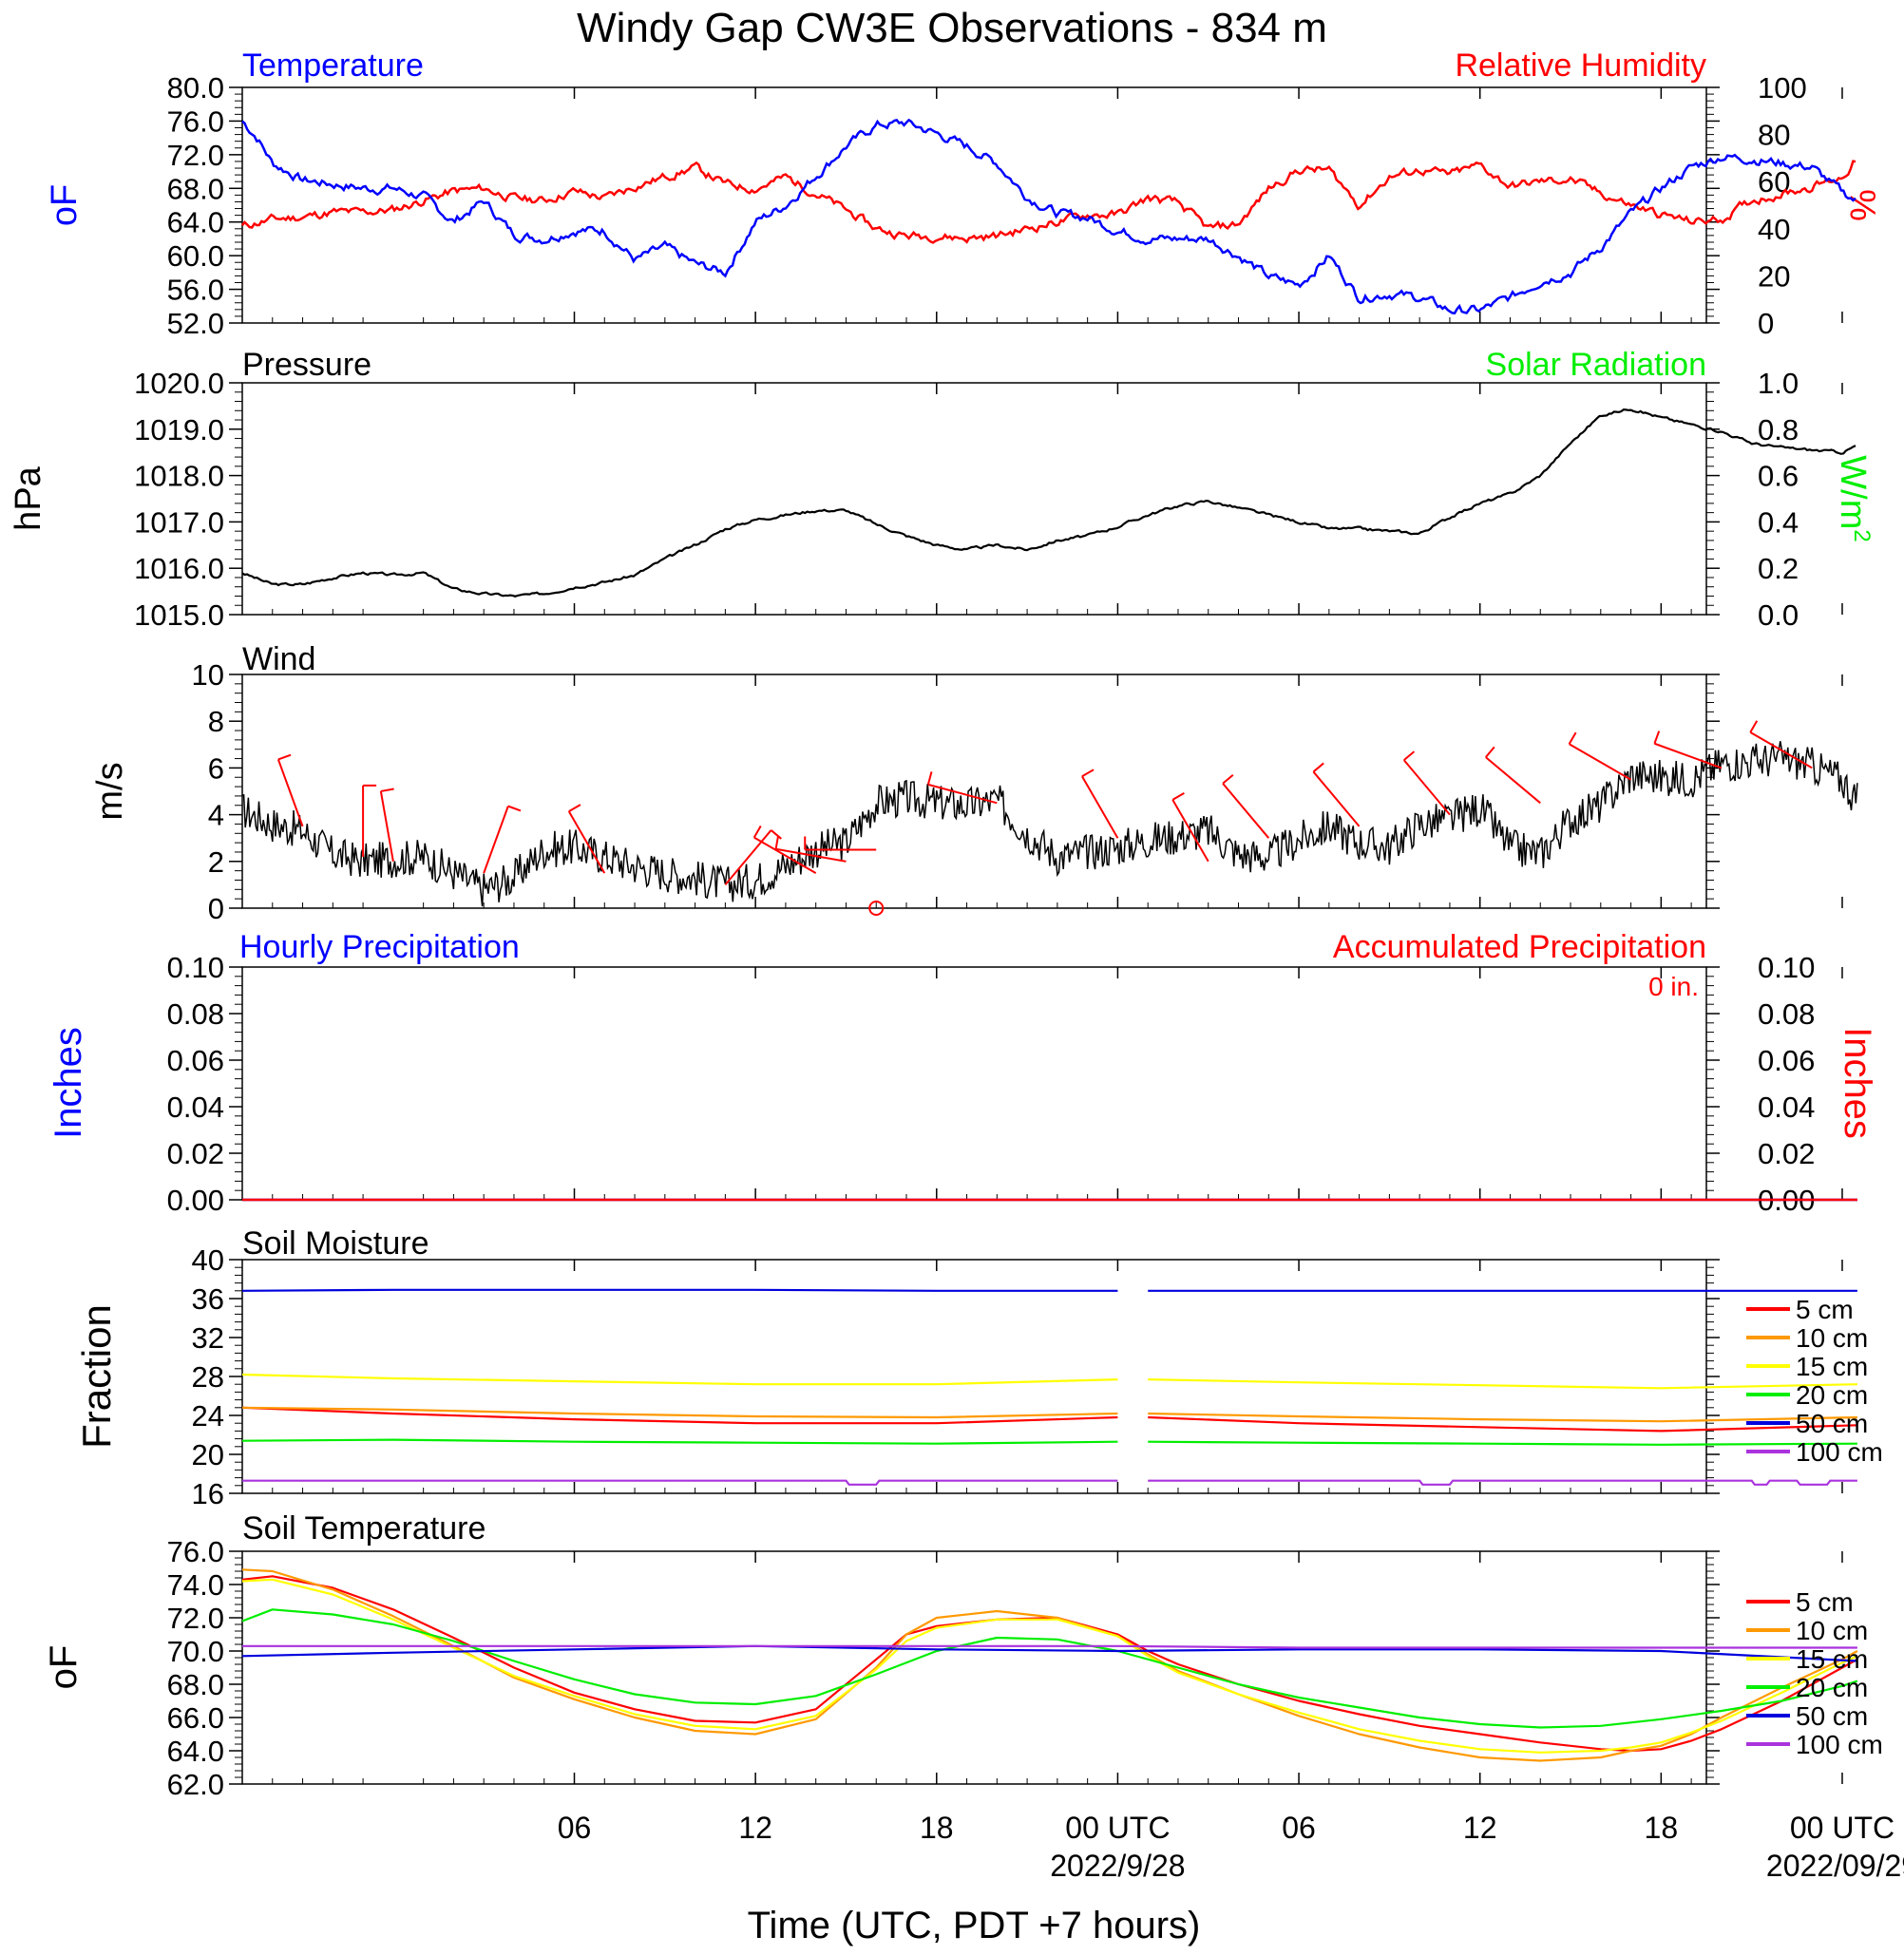 This screenshot has height=1955, width=1904. I want to click on axis-ticks-precipitation, so click(1036, 1083).